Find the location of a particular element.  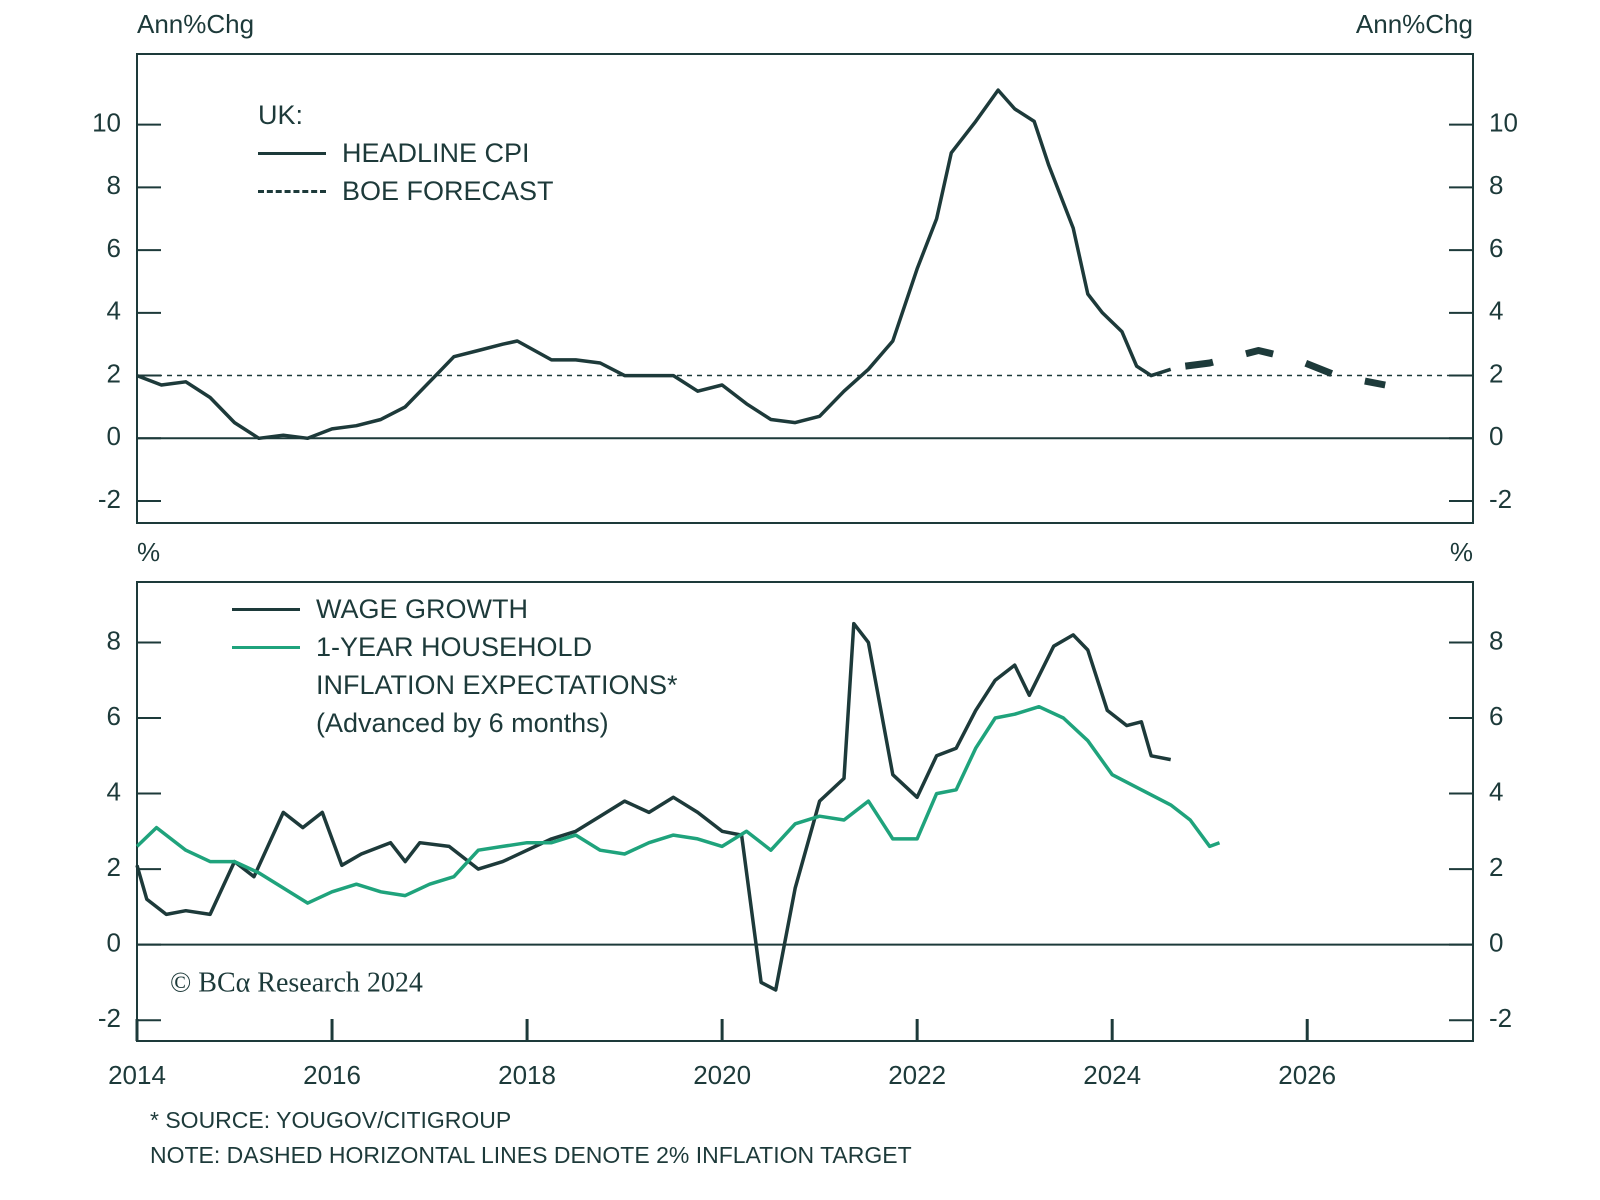

legend: UK: HEADLINE CPI BOE FORECAST is located at coordinates (406, 153).